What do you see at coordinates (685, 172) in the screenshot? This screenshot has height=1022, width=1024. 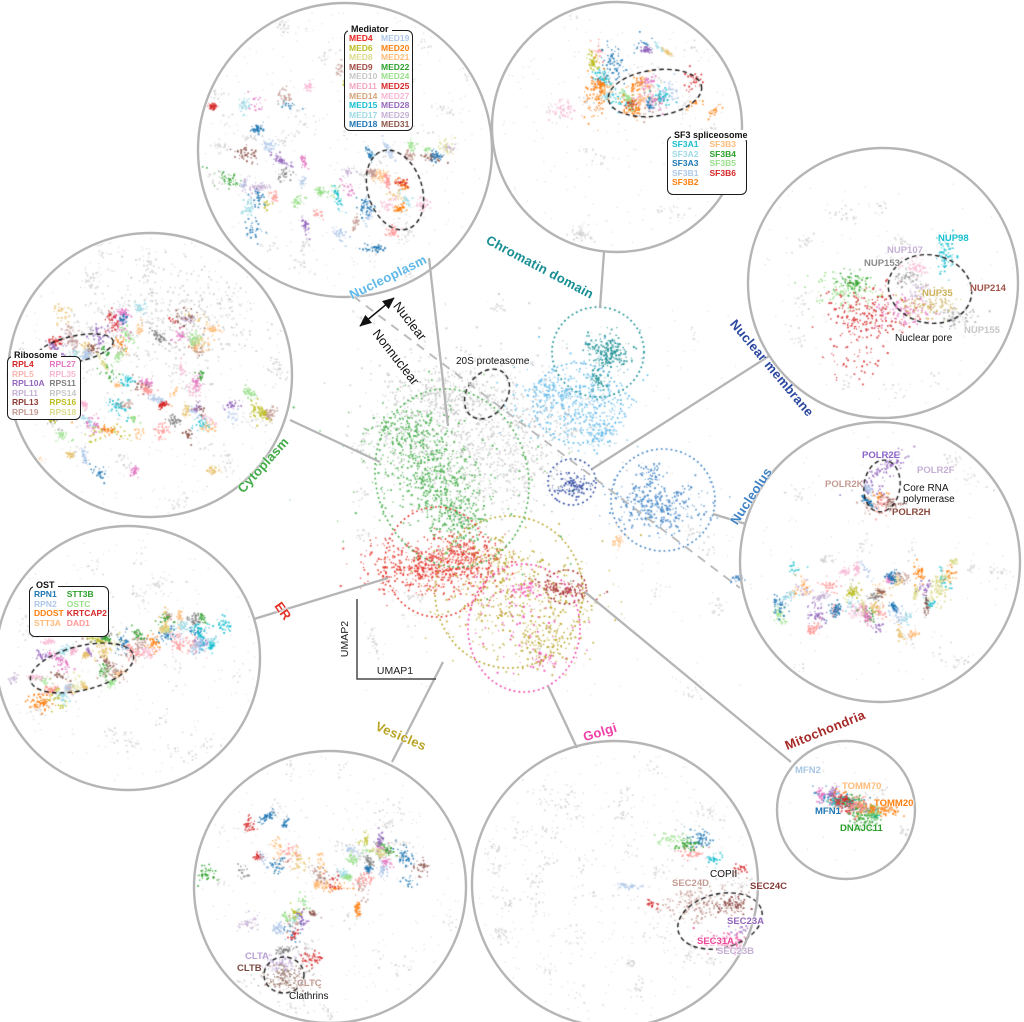 I see `legend-entry-sf3b1: SF3B1` at bounding box center [685, 172].